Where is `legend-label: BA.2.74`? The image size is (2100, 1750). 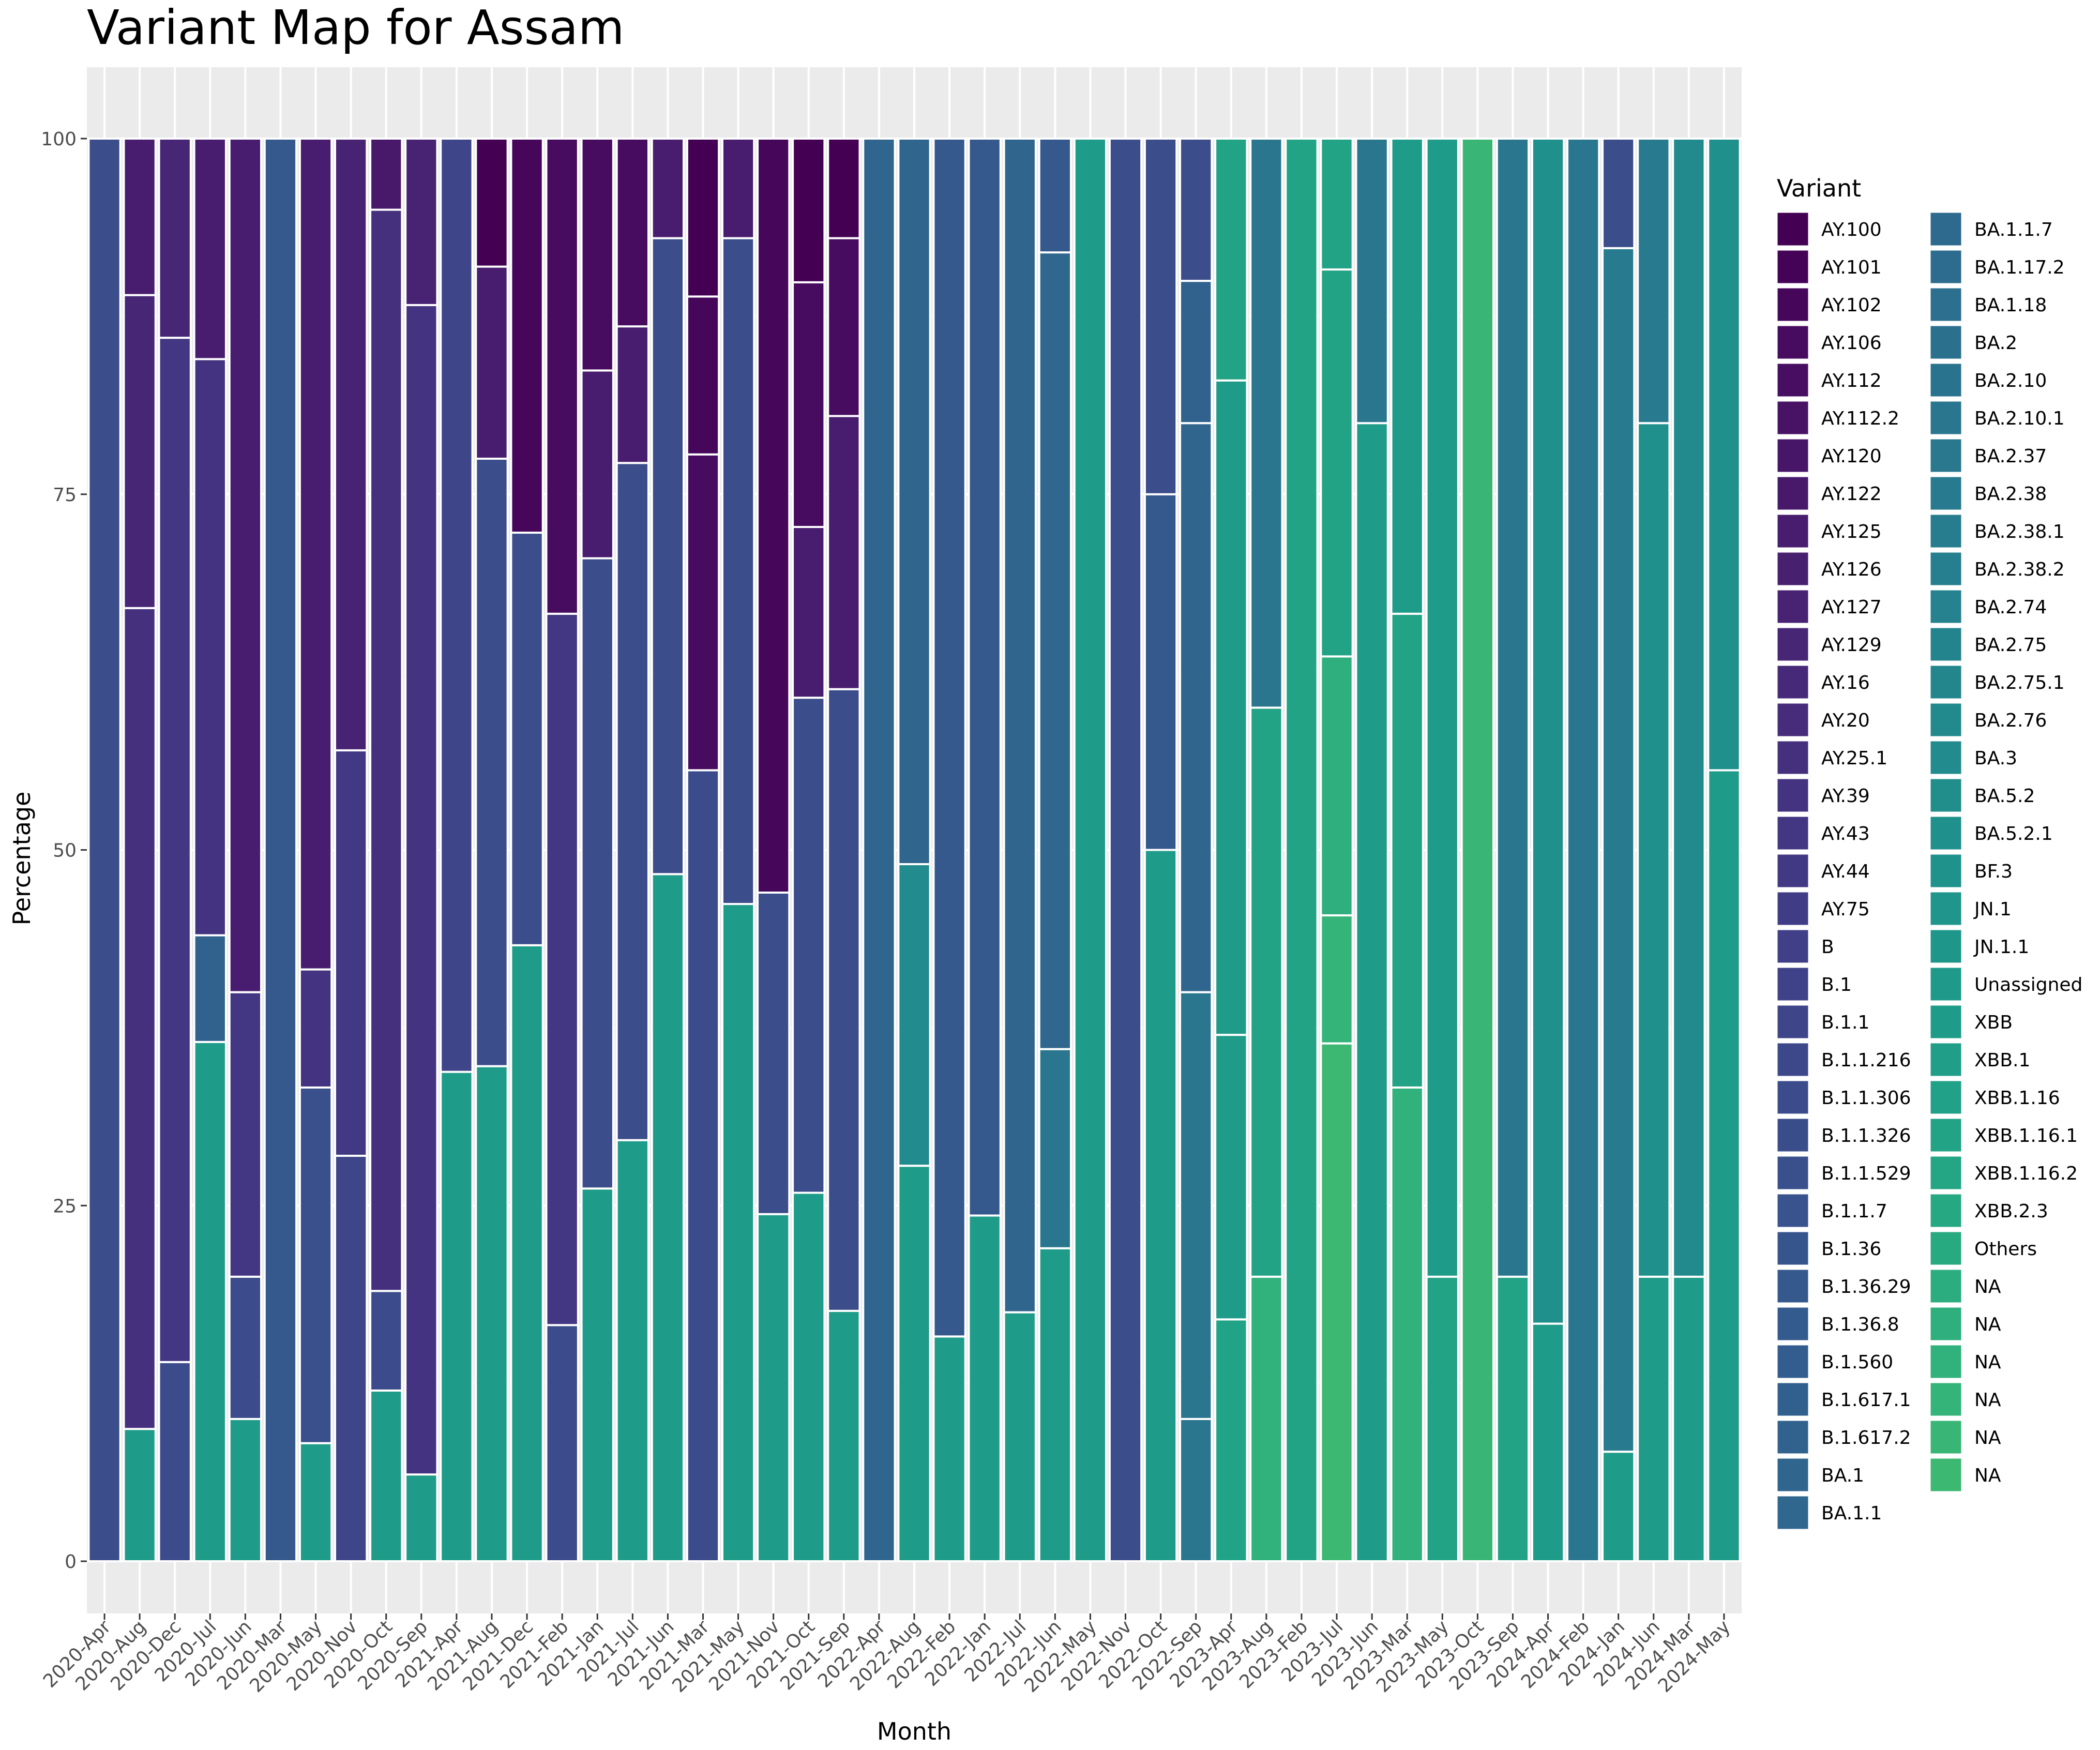 legend-label: BA.2.74 is located at coordinates (2010, 607).